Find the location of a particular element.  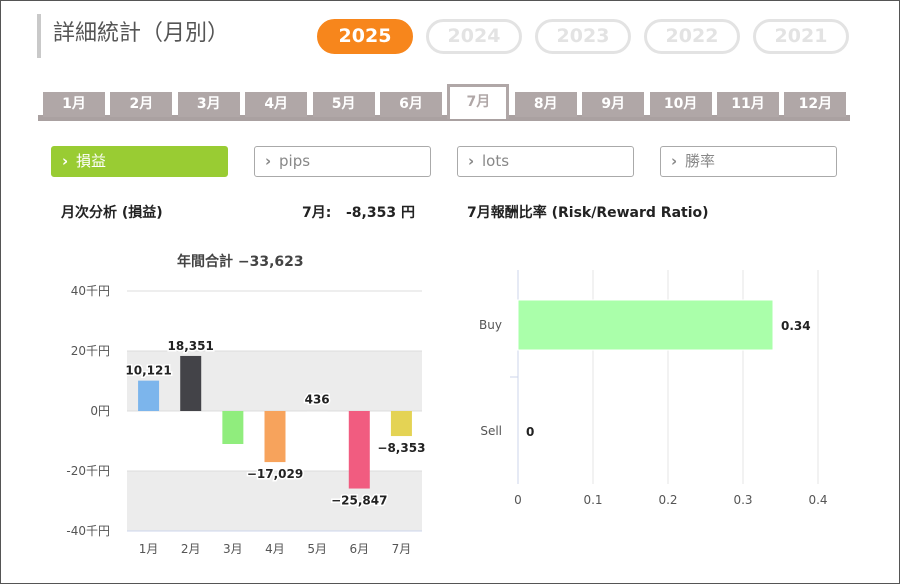

ratio-heading: 7月報酬比率 (Risk/Reward Ratio) is located at coordinates (588, 213).